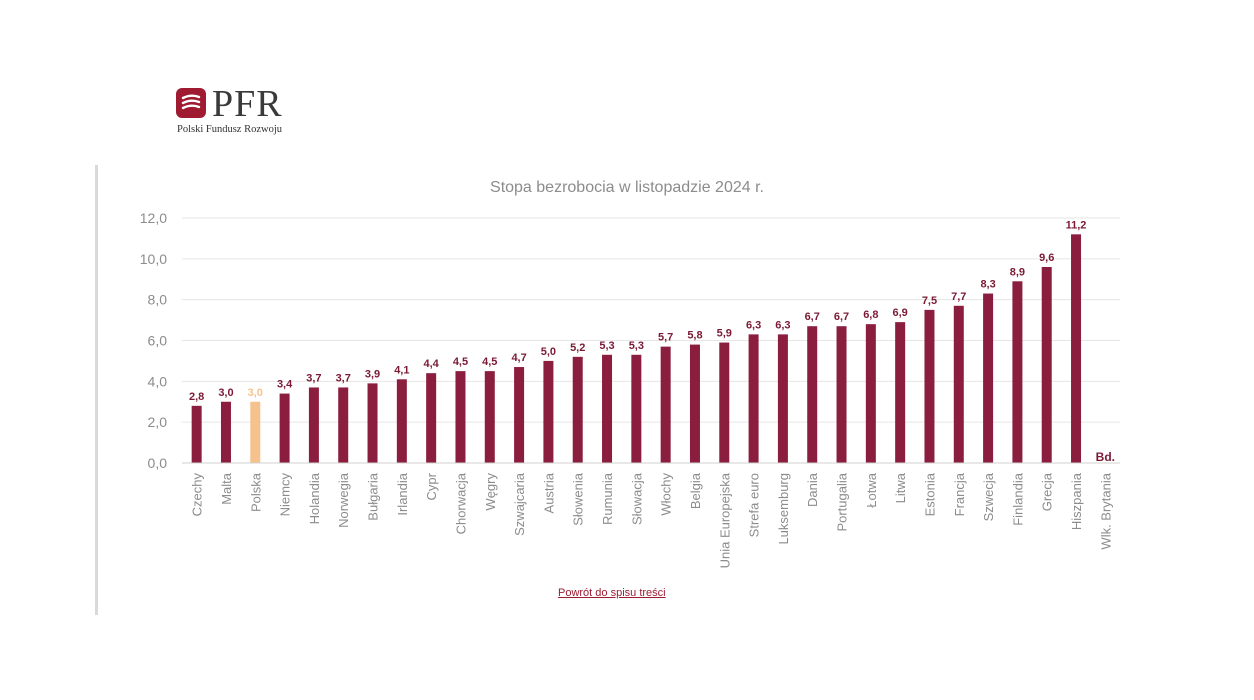 This screenshot has height=700, width=1254. I want to click on x-tick-label: Hiszpania, so click(1076, 501).